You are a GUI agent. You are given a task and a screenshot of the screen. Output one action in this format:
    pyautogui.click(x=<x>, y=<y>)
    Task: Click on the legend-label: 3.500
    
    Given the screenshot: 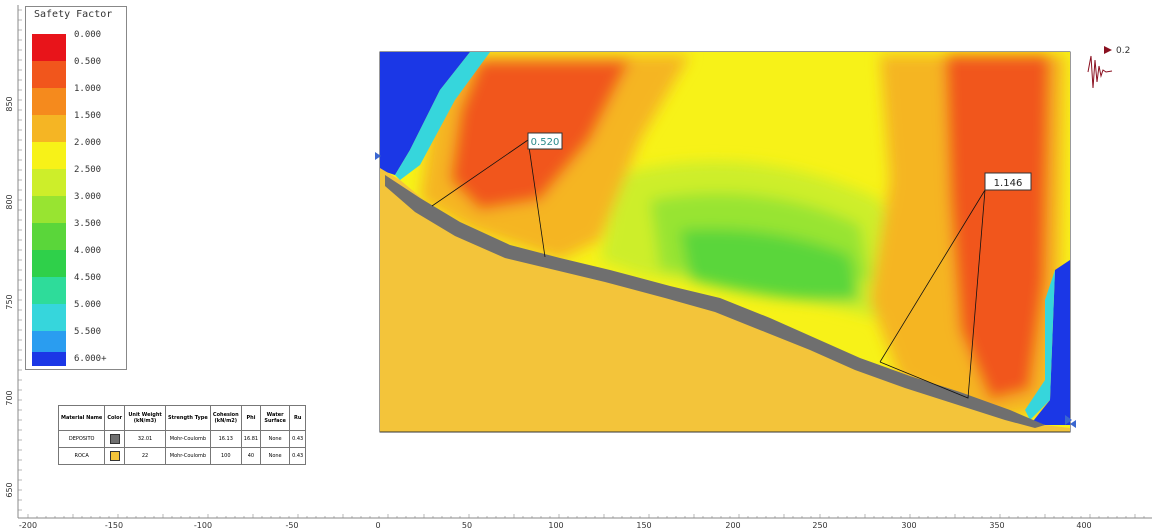 What is the action you would take?
    pyautogui.click(x=87, y=224)
    